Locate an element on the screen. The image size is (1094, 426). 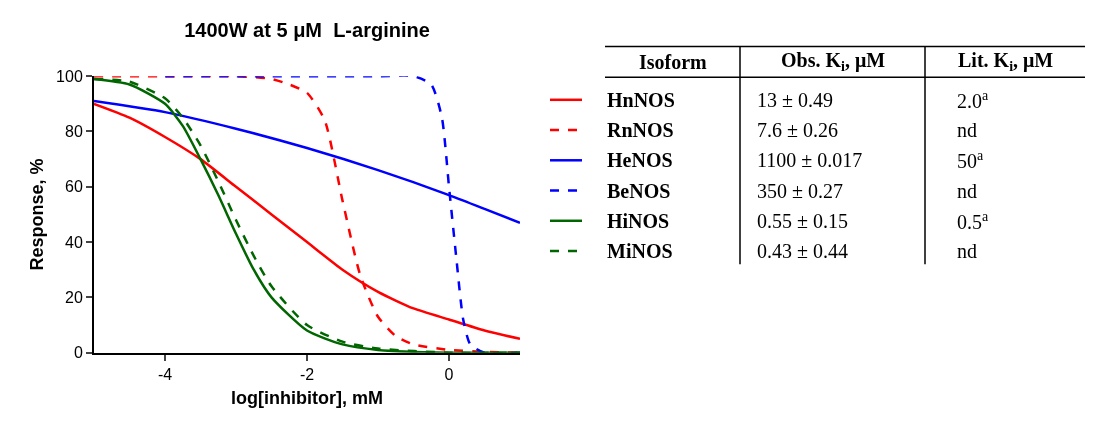
legend-label: HeNOS is located at coordinates (640, 160).